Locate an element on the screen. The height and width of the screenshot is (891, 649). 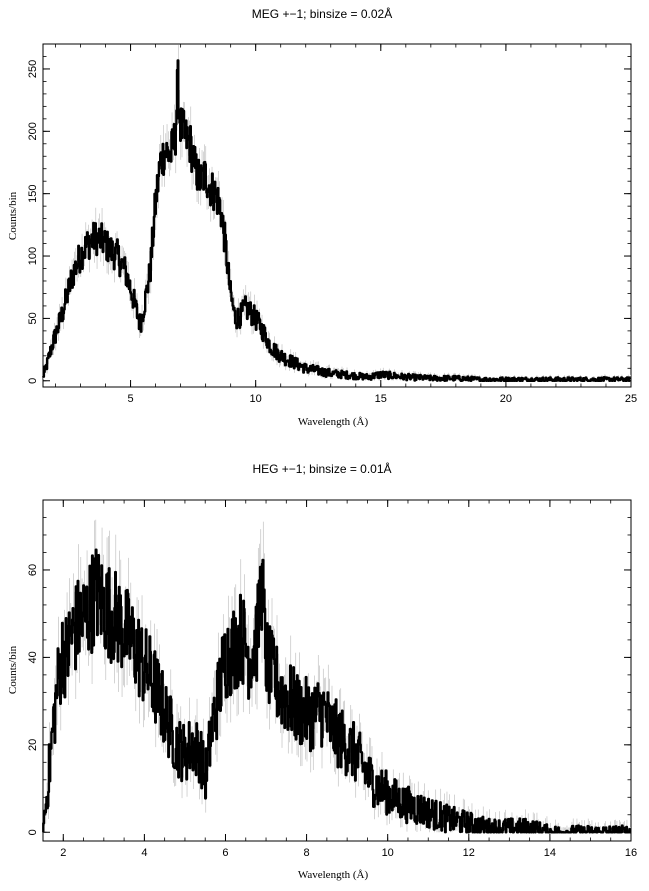
meg-title: MEG +−1; binsize = 0.02Å is located at coordinates (322, 13).